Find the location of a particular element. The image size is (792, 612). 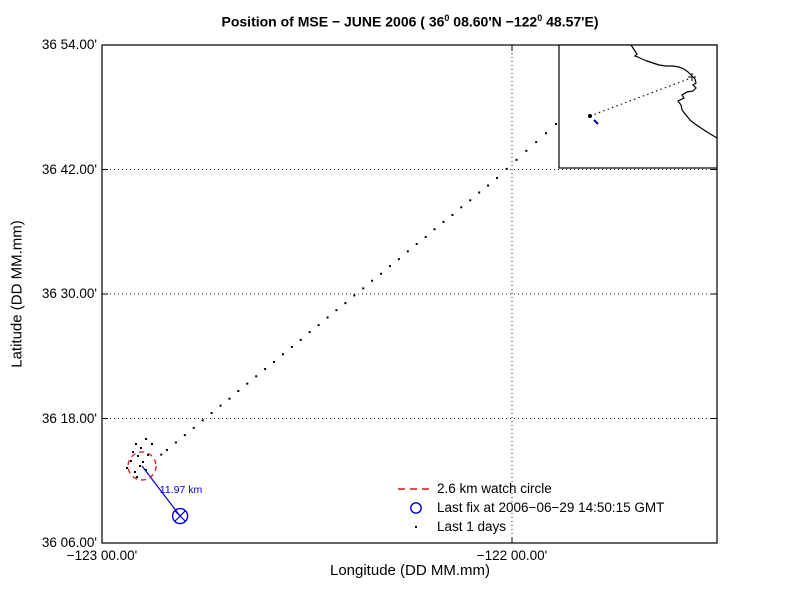

legend-row-track: Last 1 days is located at coordinates (531, 526).